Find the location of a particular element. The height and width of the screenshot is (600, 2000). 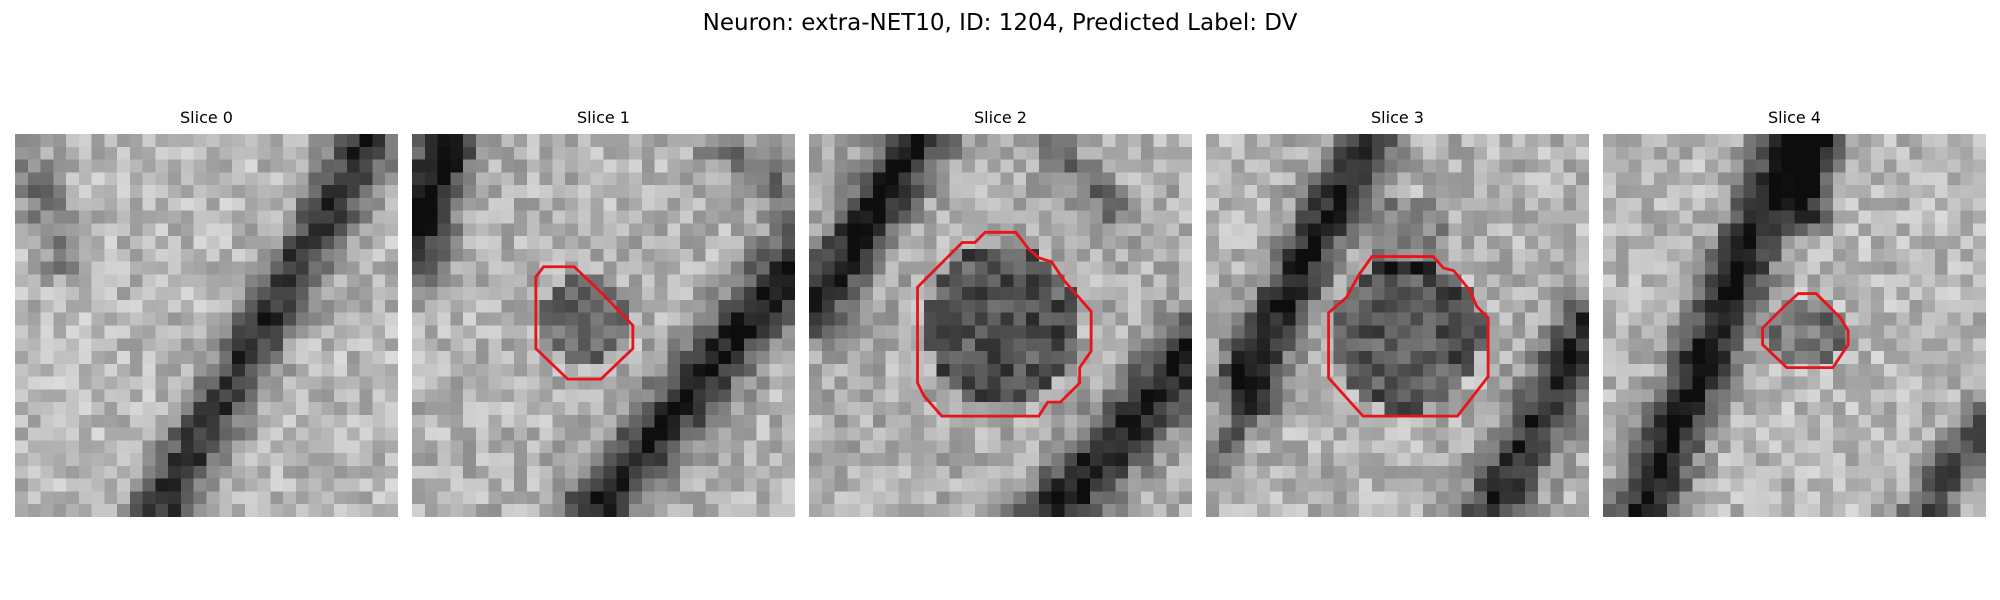

slice-panel-1: Slice 1 is located at coordinates (603, 312).